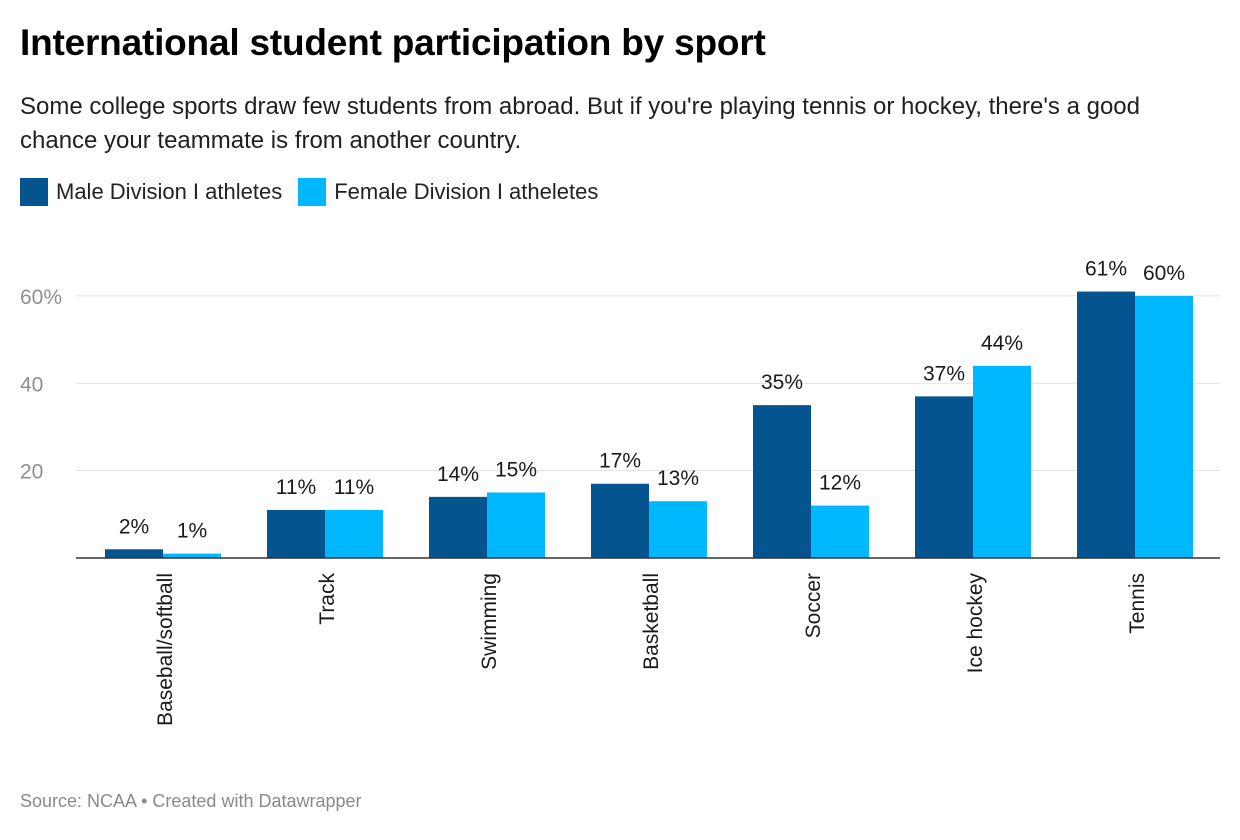 The width and height of the screenshot is (1240, 840). I want to click on x-category-label: Swimming, so click(489, 621).